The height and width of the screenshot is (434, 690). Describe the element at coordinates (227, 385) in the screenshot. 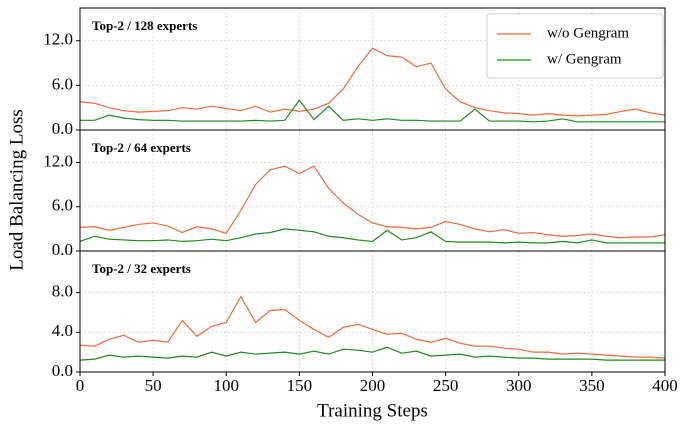

I see `x-tick-label: 100` at that location.